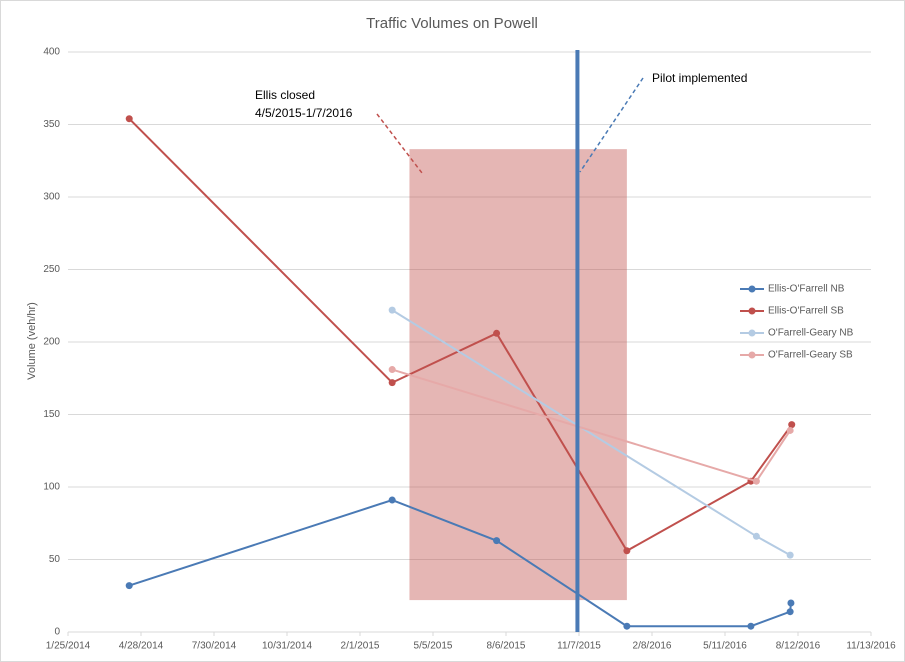 This screenshot has height=662, width=905. Describe the element at coordinates (452, 23) in the screenshot. I see `chart-title: Traffic Volumes on Powell` at that location.